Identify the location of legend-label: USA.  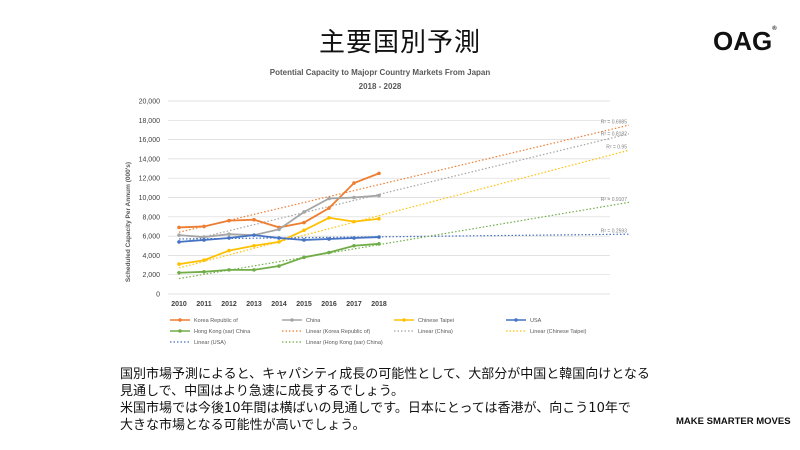
(536, 321).